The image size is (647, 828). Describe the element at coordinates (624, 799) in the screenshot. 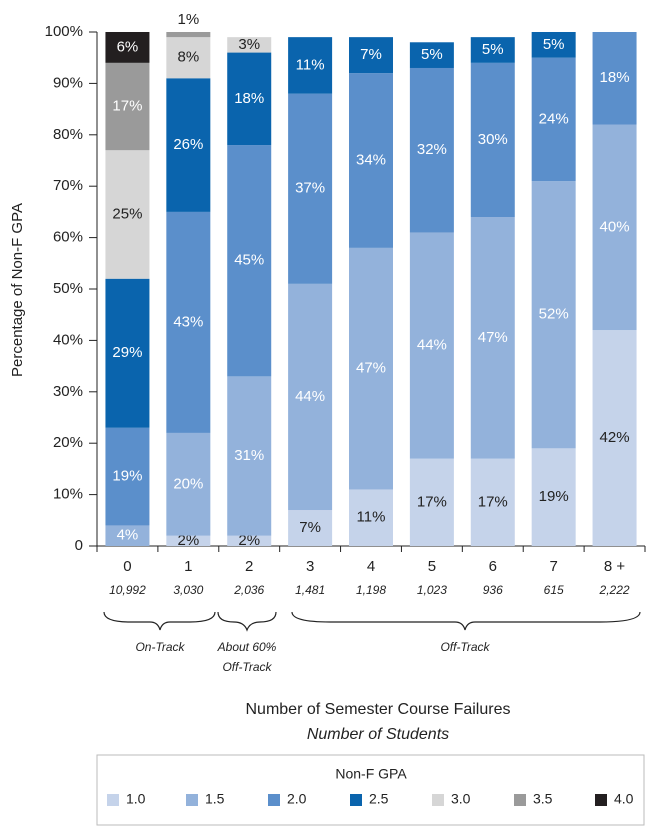

I see `legend-label: 4.0` at that location.